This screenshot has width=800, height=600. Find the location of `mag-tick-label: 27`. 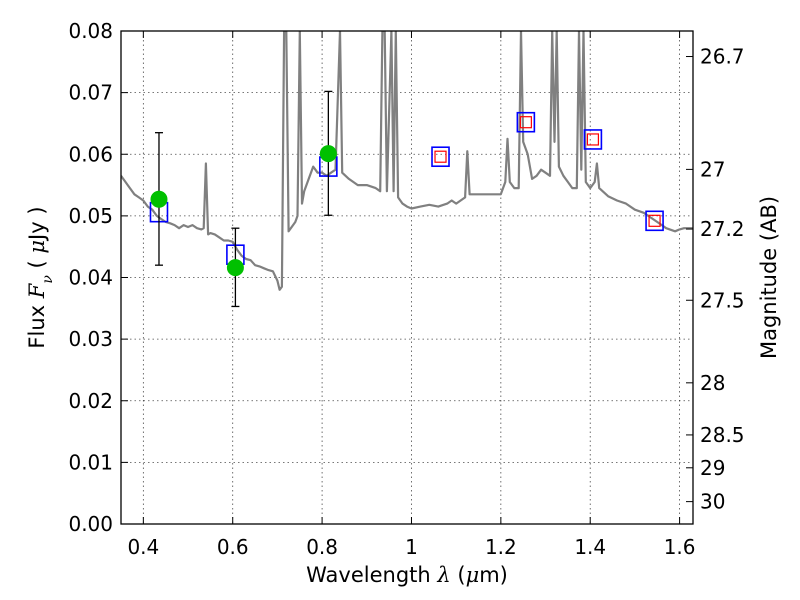

mag-tick-label: 27 is located at coordinates (712, 169).